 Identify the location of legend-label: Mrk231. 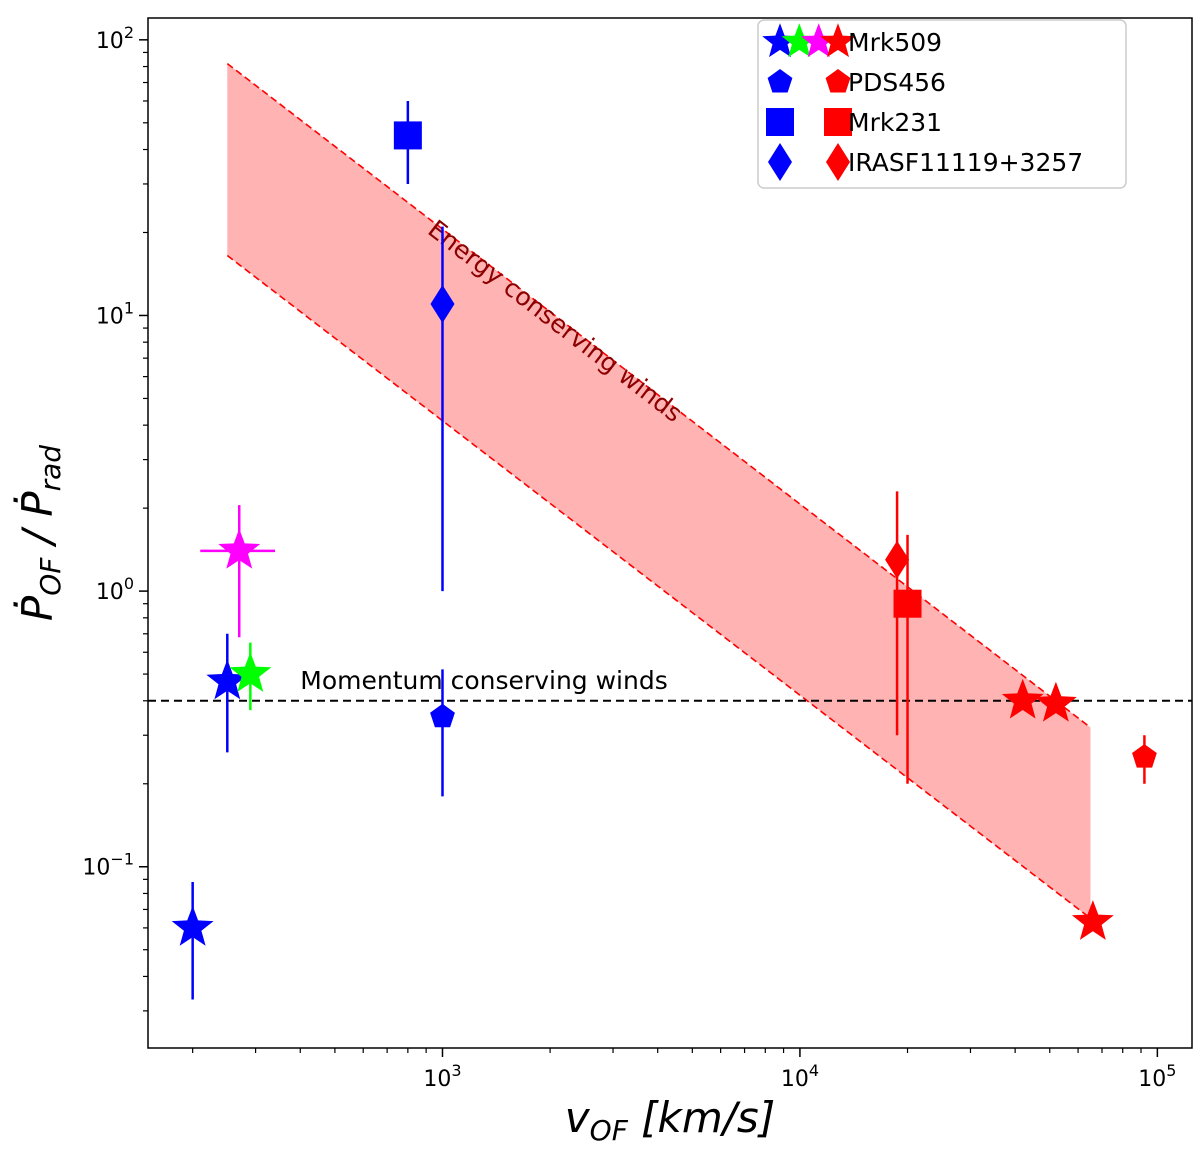
(895, 122).